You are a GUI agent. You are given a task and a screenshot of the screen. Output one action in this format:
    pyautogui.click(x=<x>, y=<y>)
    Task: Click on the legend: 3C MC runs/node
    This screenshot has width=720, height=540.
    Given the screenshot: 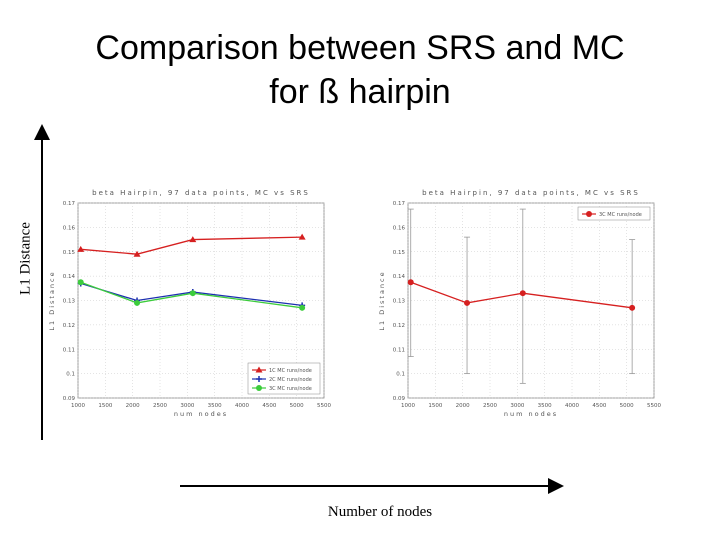 What is the action you would take?
    pyautogui.click(x=614, y=213)
    